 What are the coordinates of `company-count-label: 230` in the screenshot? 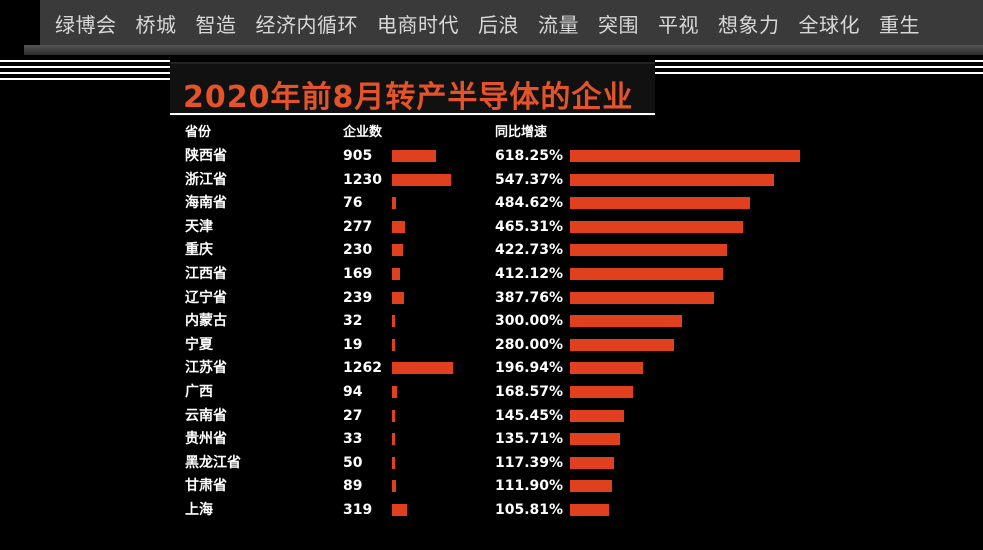 It's located at (358, 250).